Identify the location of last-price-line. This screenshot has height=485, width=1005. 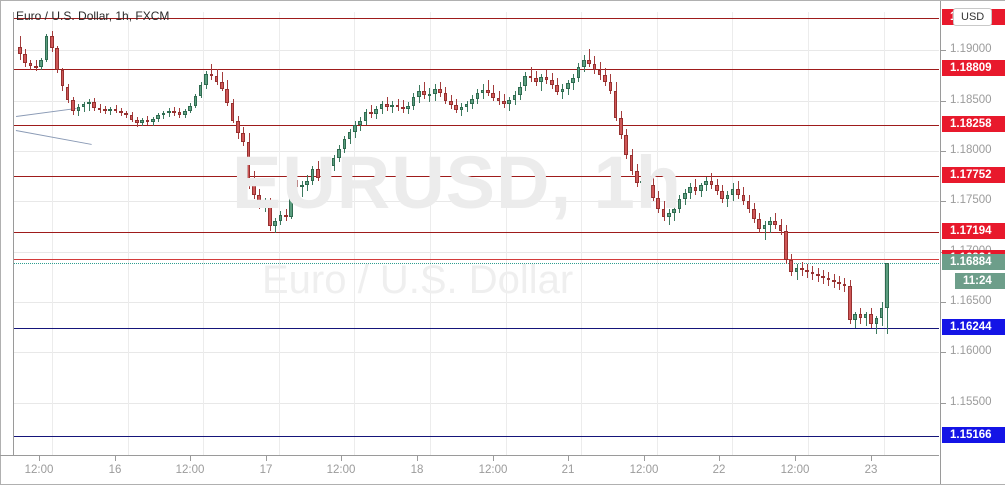
(476, 263).